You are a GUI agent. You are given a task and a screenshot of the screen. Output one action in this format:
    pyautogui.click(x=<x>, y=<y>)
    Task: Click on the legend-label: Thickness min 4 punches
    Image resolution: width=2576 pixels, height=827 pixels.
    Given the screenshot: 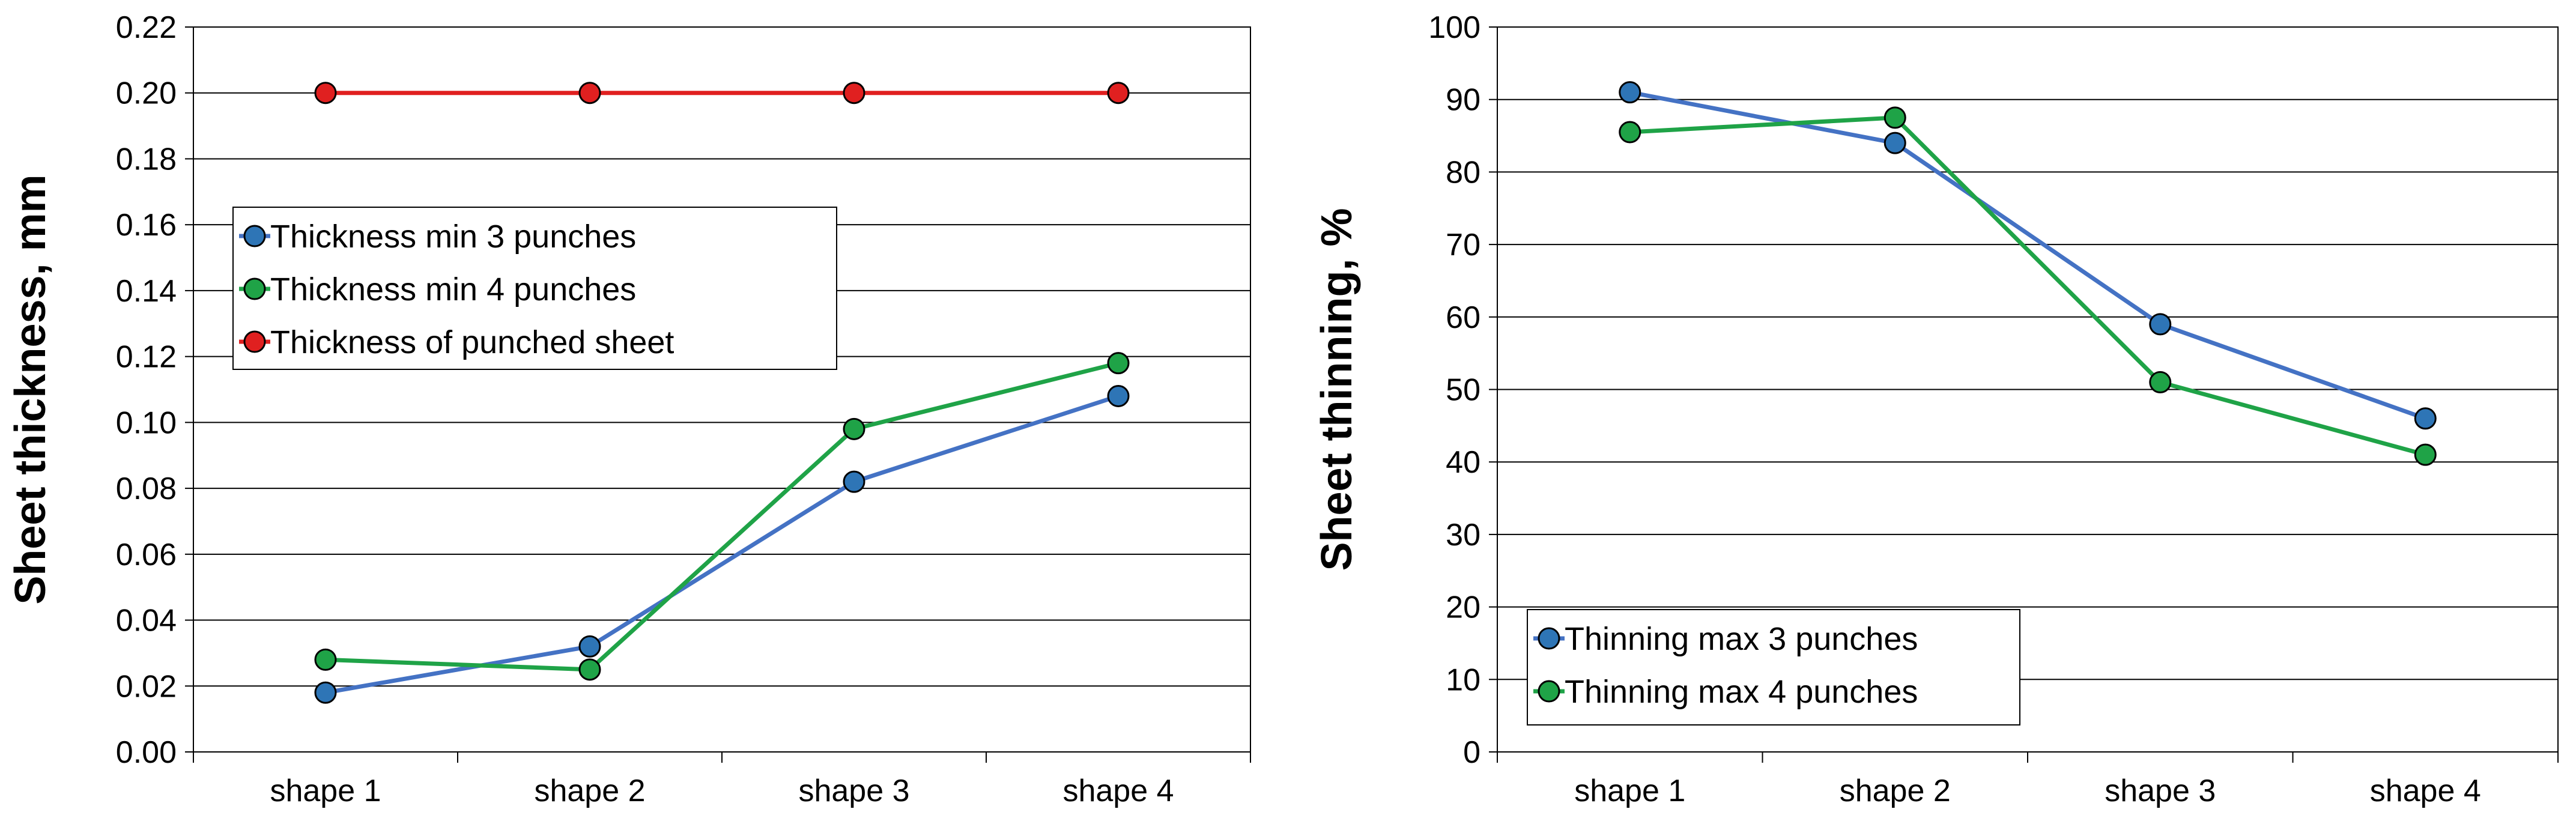 What is the action you would take?
    pyautogui.click(x=453, y=289)
    